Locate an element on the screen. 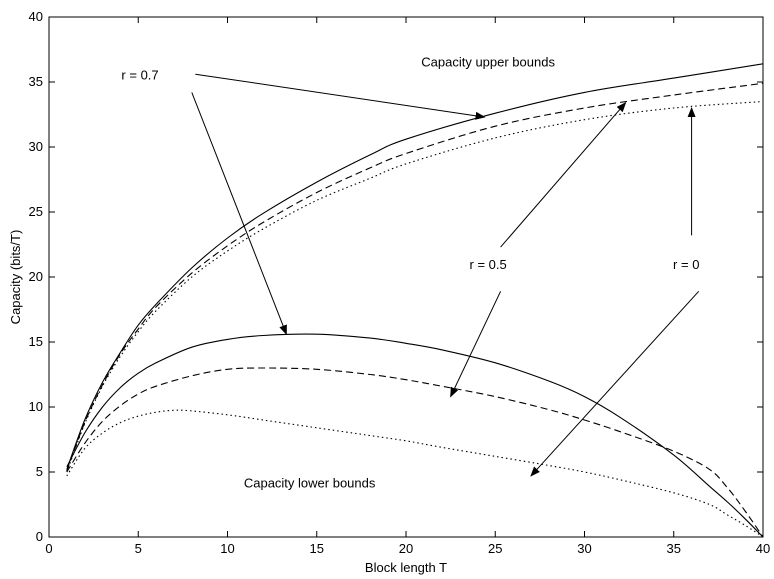 This screenshot has height=579, width=774. x-tick-label: 0 is located at coordinates (48, 548).